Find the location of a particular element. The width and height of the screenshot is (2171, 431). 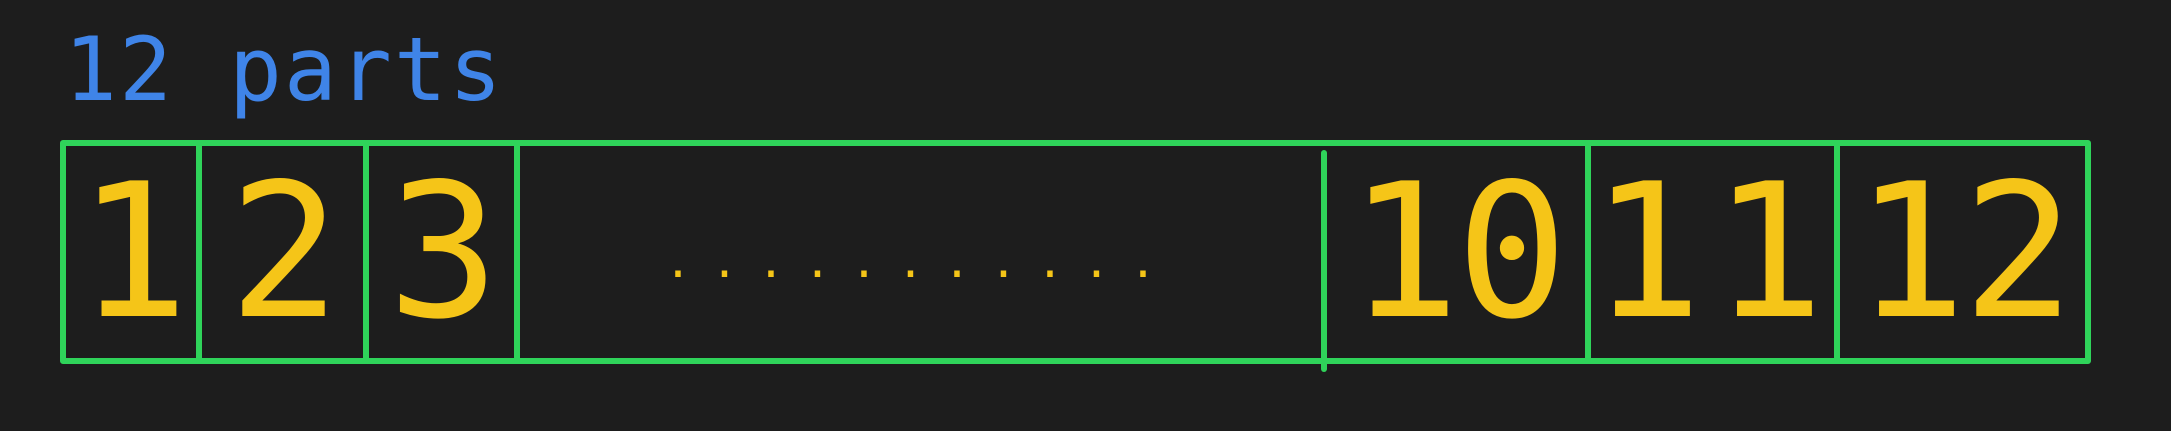

part-cell-2: 2 is located at coordinates (284, 251).